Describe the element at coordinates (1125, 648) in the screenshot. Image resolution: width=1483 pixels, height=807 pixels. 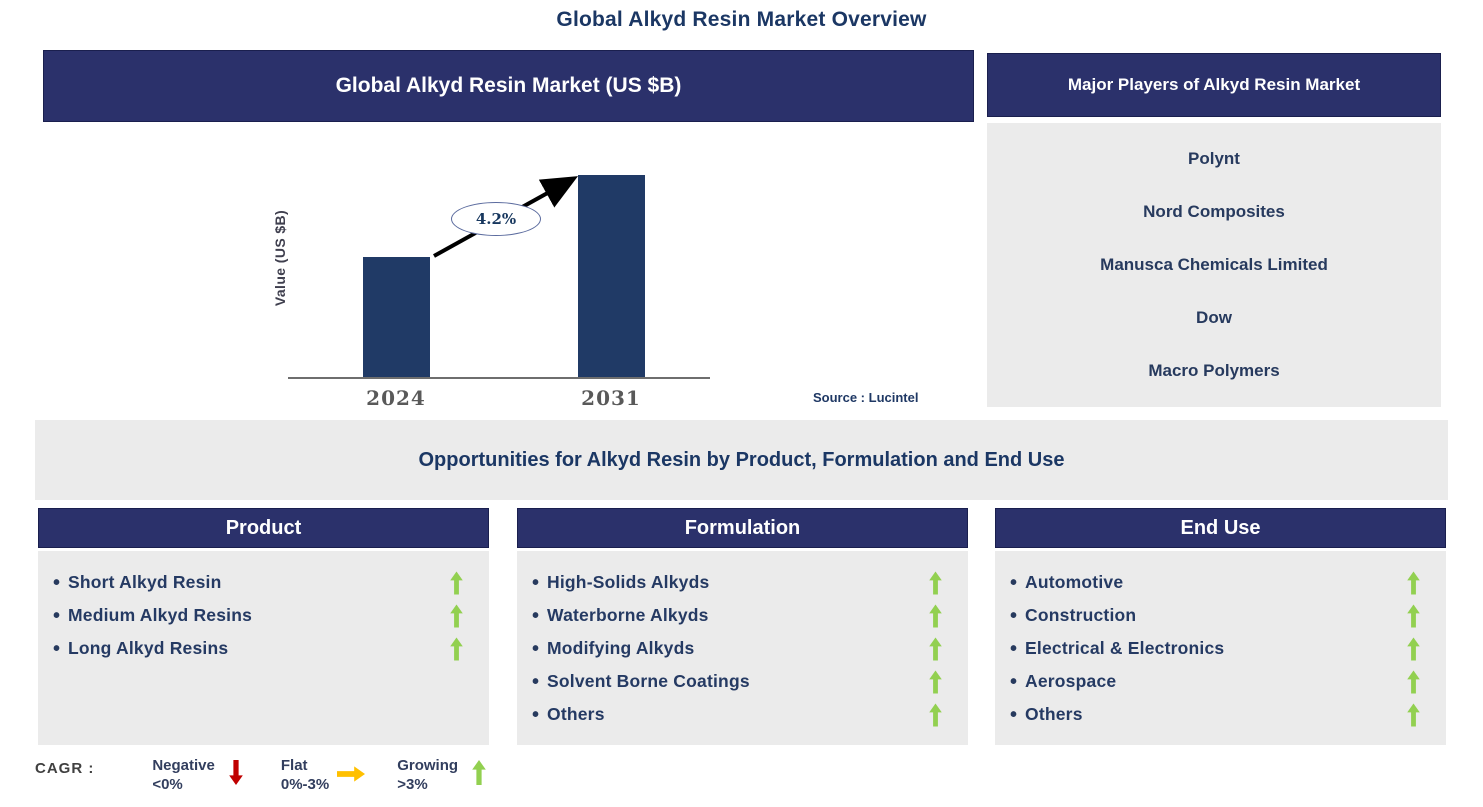
I see `segment-item-label: Electrical & Electronics` at that location.